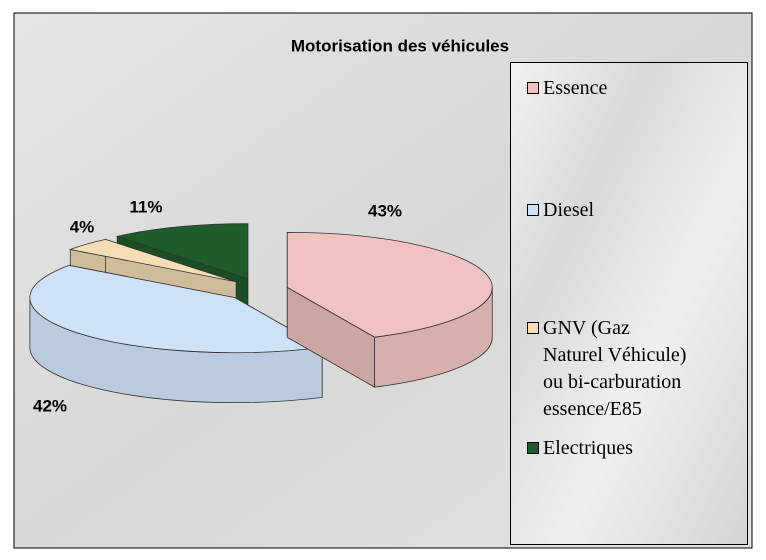 The width and height of the screenshot is (766, 560). What do you see at coordinates (385, 210) in the screenshot?
I see `data-label: 43%` at bounding box center [385, 210].